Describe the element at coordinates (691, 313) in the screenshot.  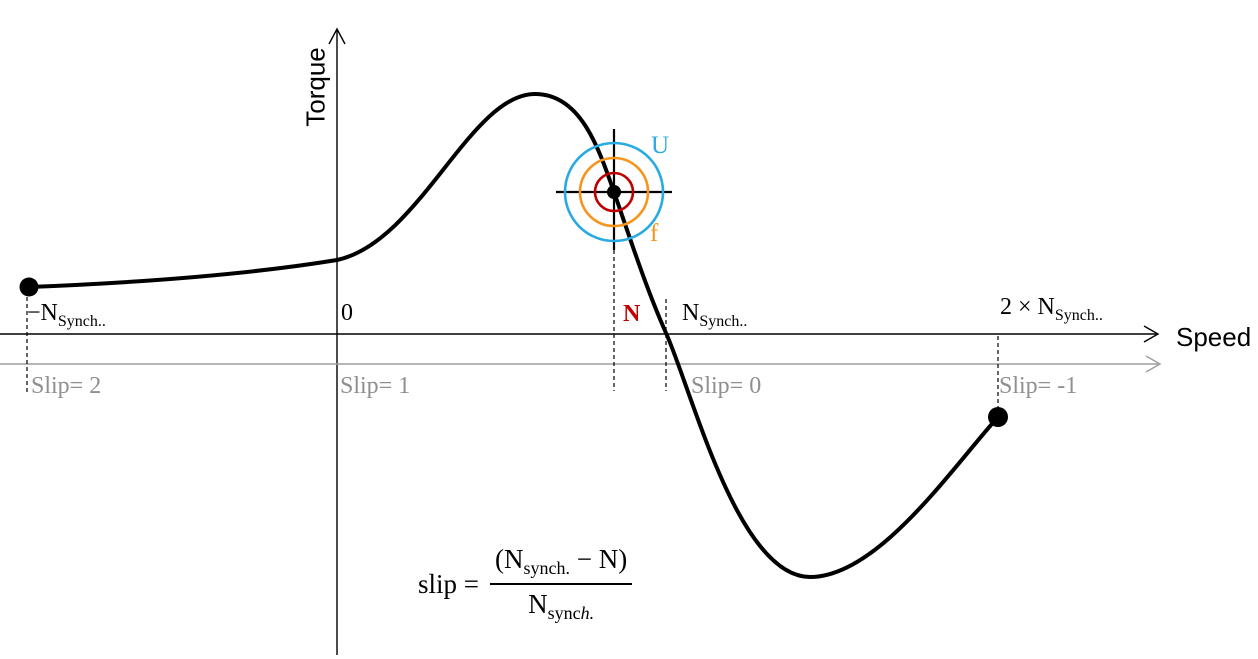
I see `tick-main: N` at that location.